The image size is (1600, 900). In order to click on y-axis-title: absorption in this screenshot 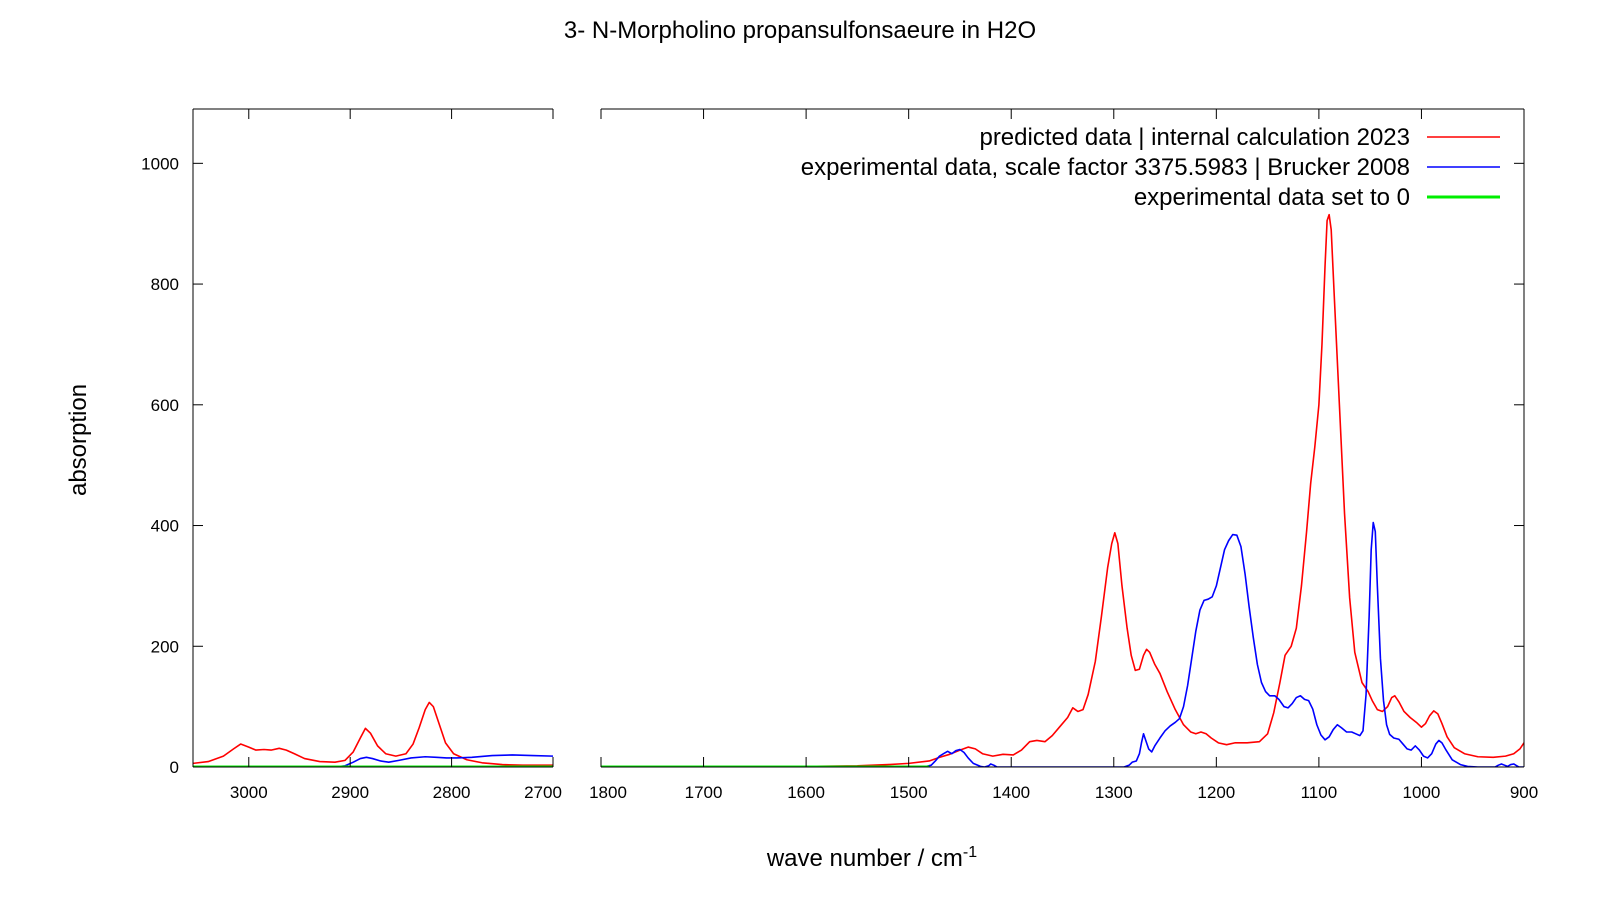, I will do `click(78, 440)`.